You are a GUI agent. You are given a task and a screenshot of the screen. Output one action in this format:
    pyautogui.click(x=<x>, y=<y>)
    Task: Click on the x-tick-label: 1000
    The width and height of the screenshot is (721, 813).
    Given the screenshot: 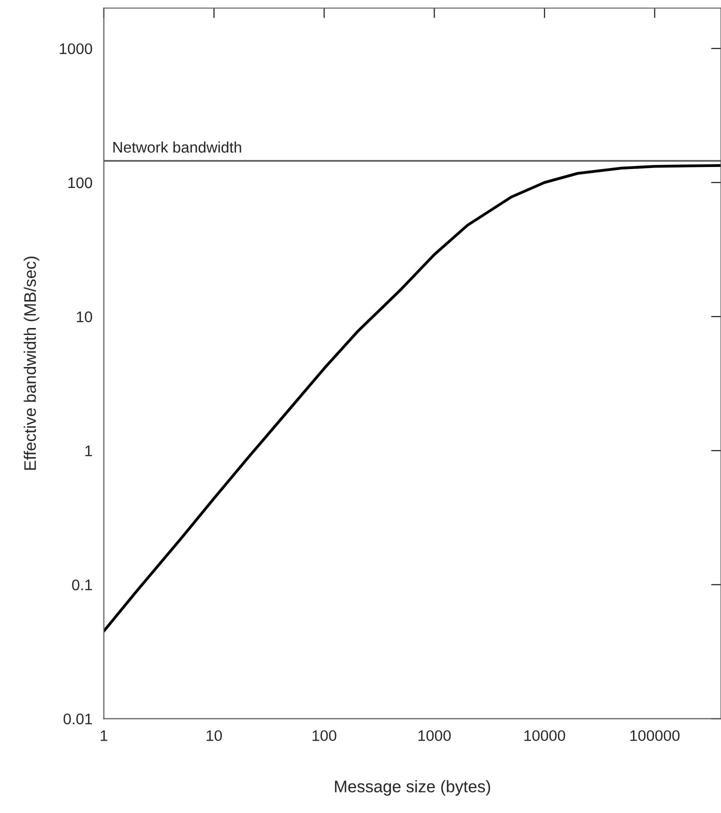 What is the action you would take?
    pyautogui.click(x=434, y=736)
    